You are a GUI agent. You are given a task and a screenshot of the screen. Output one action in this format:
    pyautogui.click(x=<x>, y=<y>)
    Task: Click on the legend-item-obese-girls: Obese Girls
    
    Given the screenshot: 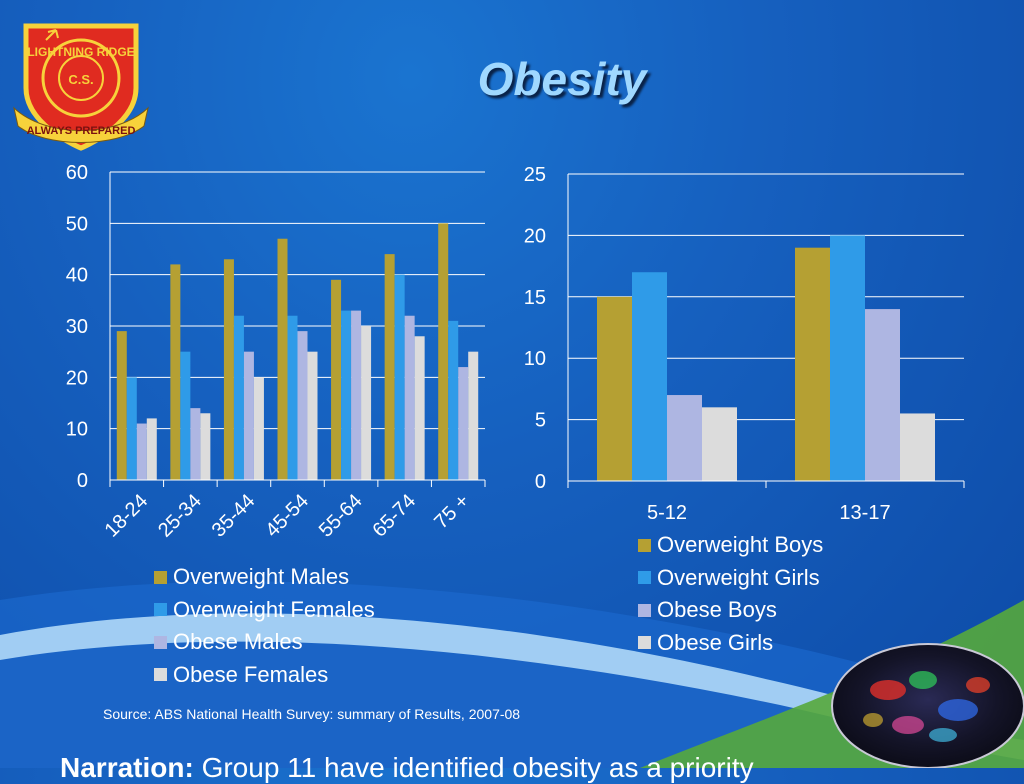 What is the action you would take?
    pyautogui.click(x=730, y=643)
    